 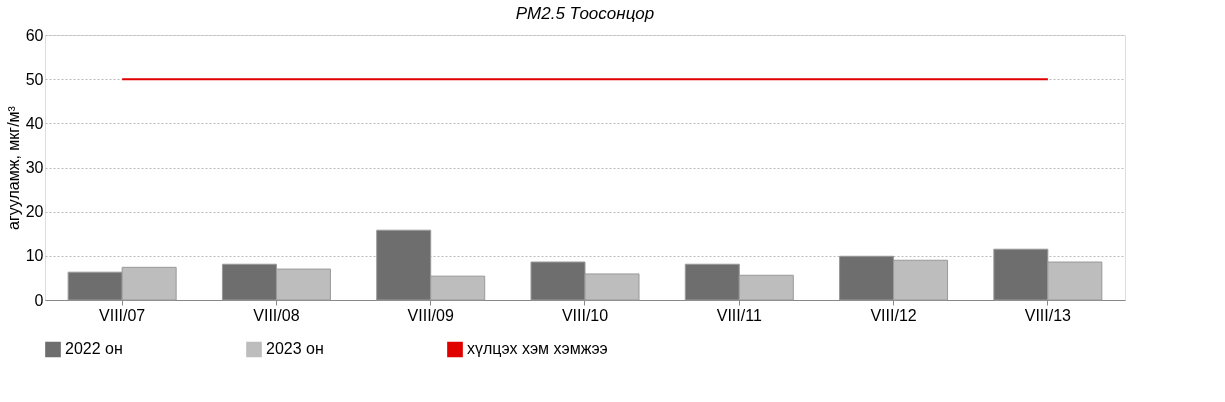 I want to click on x-tick-label: VIII/09, so click(x=430, y=315).